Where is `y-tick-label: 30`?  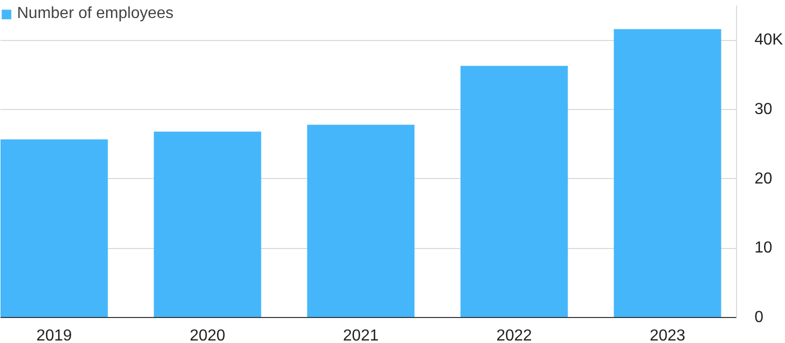 y-tick-label: 30 is located at coordinates (763, 109).